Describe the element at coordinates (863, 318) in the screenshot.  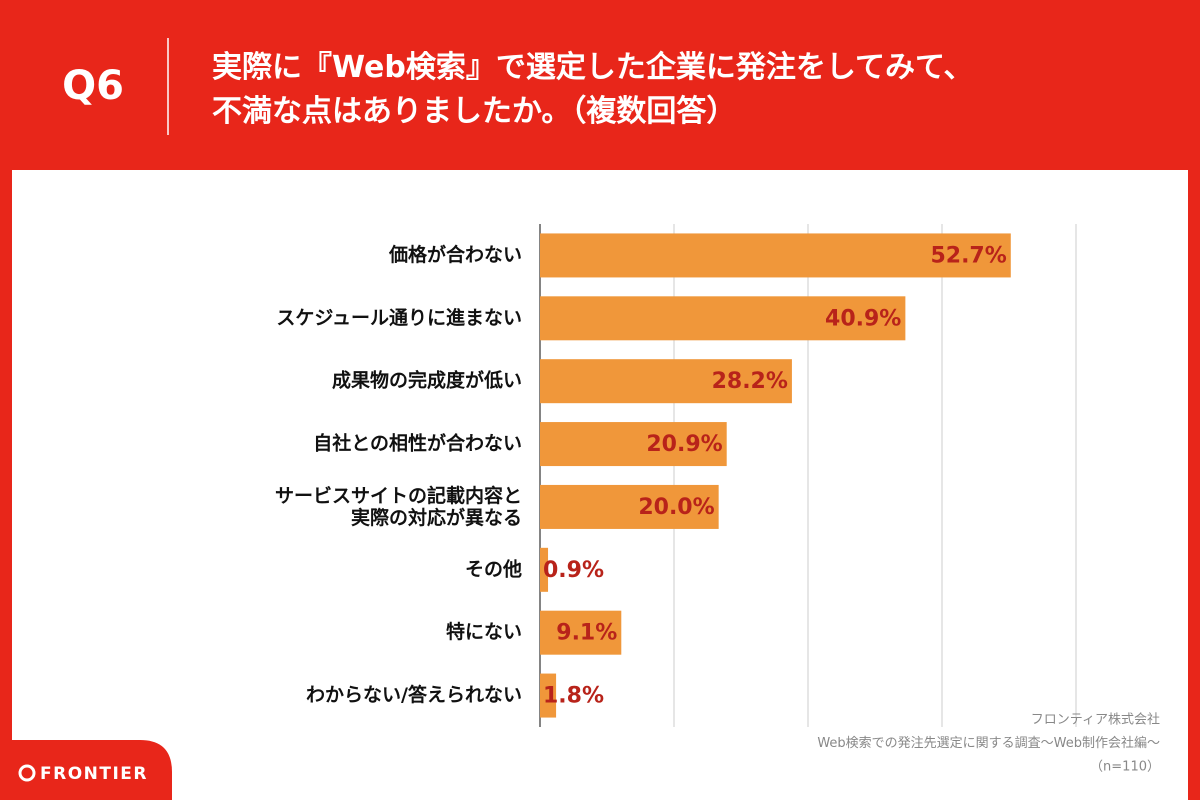
I see `value-label: 40.9%` at that location.